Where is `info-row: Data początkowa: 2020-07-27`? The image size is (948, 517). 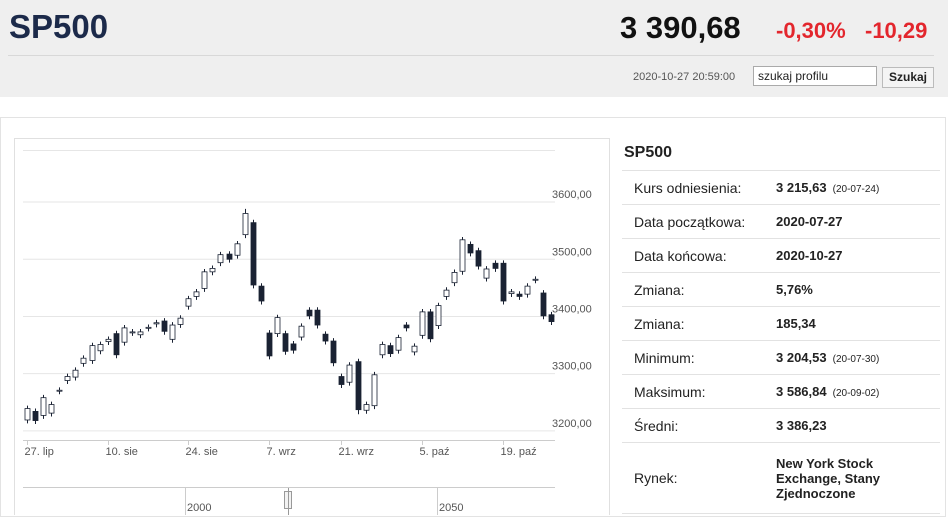 info-row: Data początkowa: 2020-07-27 is located at coordinates (781, 222).